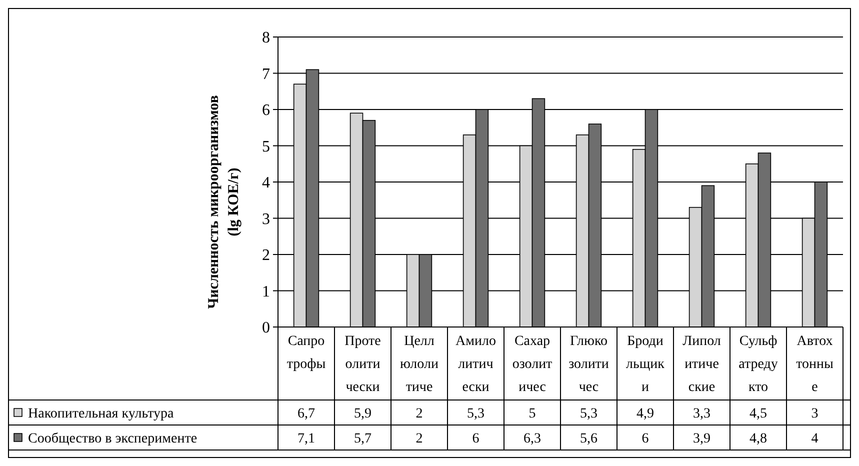 This screenshot has width=859, height=466. What do you see at coordinates (266, 255) in the screenshot?
I see `y-tick-label: 2` at bounding box center [266, 255].